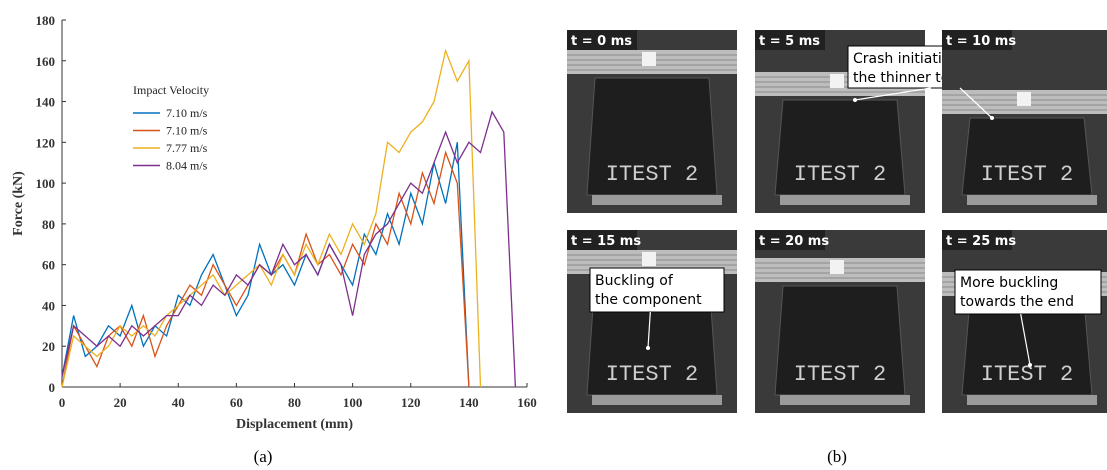  Describe the element at coordinates (1017, 302) in the screenshot. I see `annotation-text: towards the end` at that location.